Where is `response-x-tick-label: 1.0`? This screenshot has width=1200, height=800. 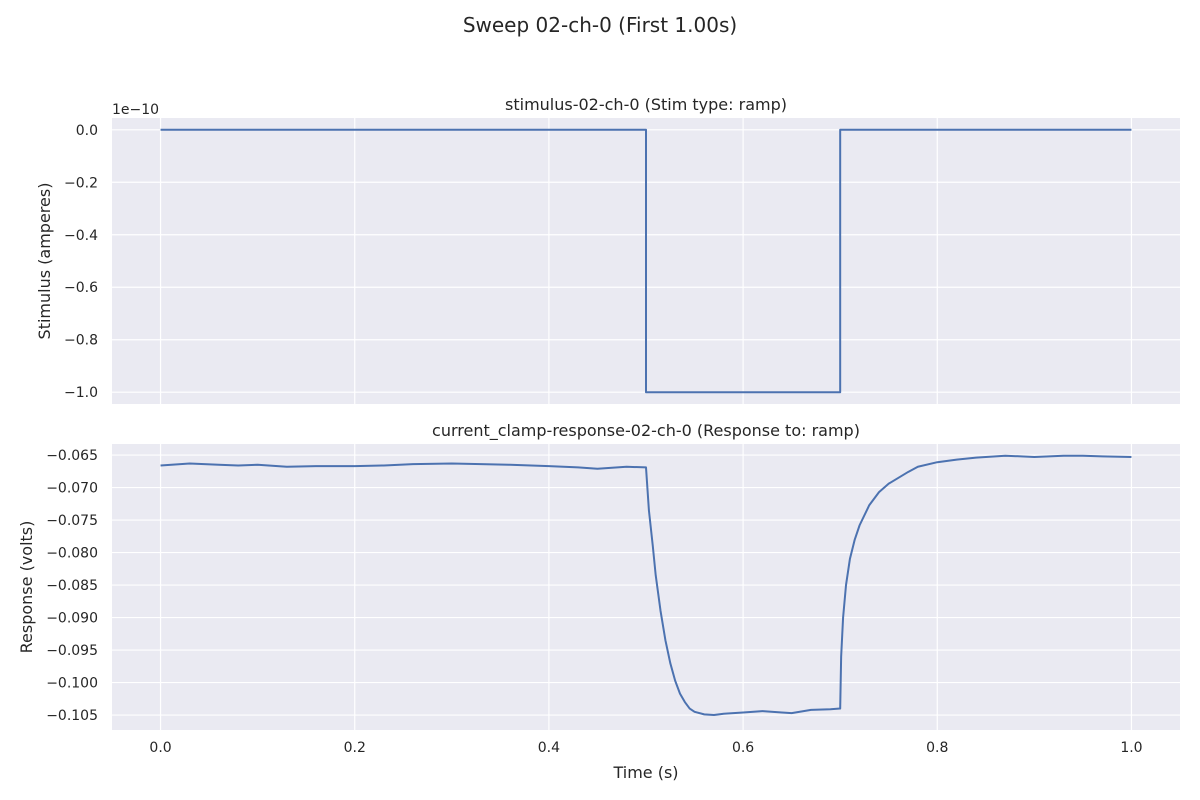
response-x-tick-label: 1.0 is located at coordinates (1131, 748).